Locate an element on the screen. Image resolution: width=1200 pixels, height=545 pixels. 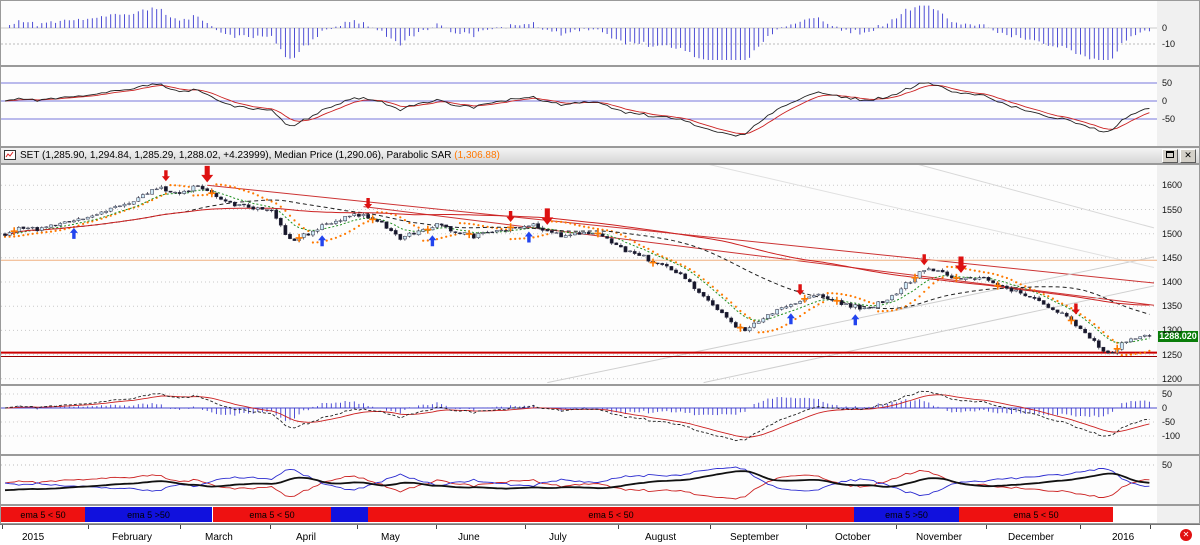
axis-label: 1500 is located at coordinates (1172, 234).